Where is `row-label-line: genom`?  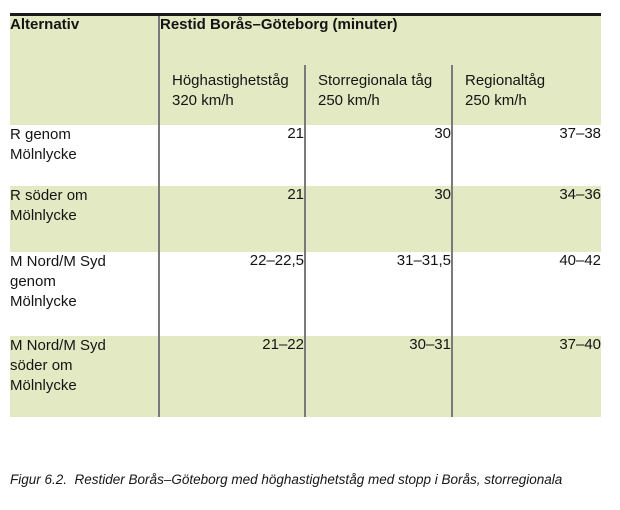
row-label-line: genom is located at coordinates (33, 281).